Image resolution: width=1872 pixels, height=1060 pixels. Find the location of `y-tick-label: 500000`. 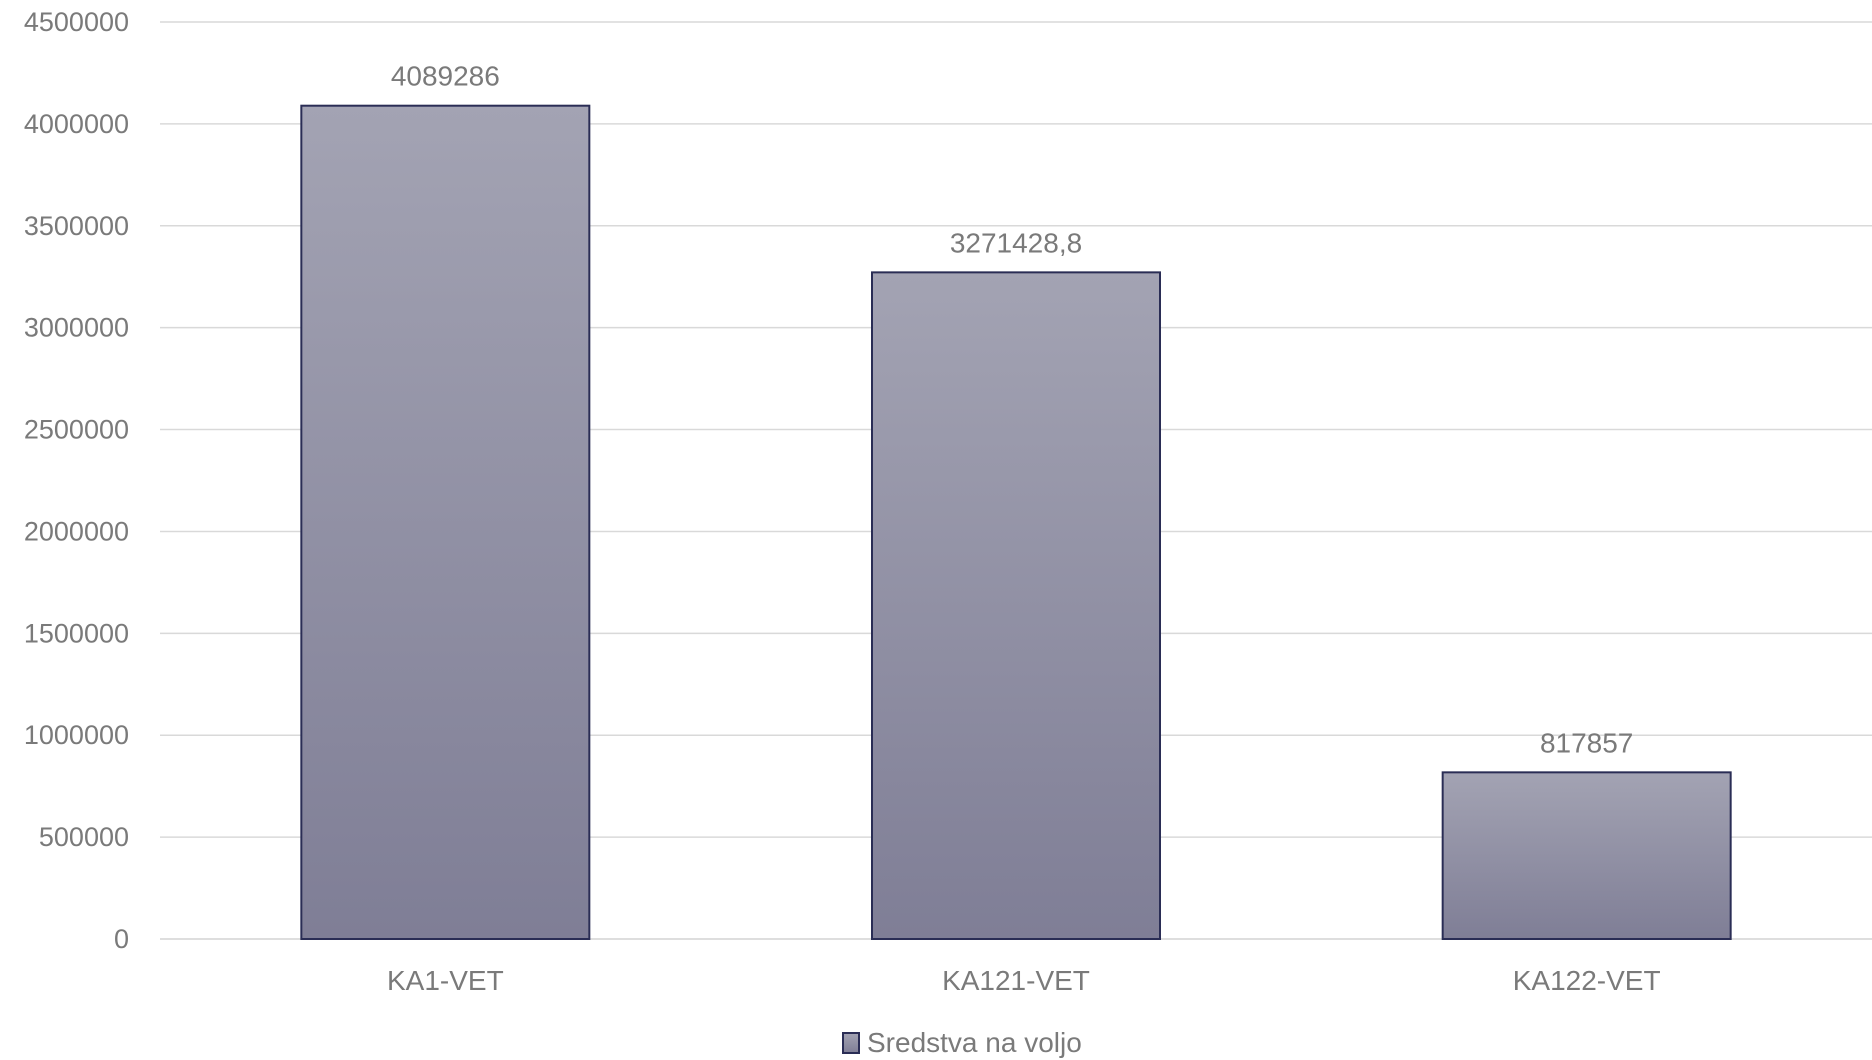

y-tick-label: 500000 is located at coordinates (84, 837).